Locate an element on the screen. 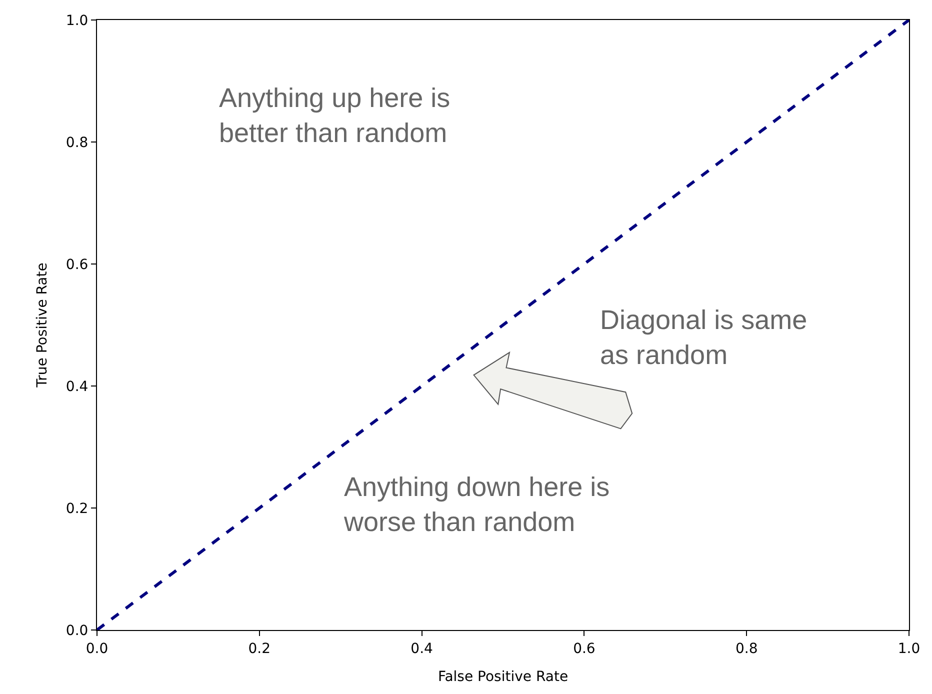 The height and width of the screenshot is (694, 932). annotation: Diagonal is same as random is located at coordinates (704, 337).